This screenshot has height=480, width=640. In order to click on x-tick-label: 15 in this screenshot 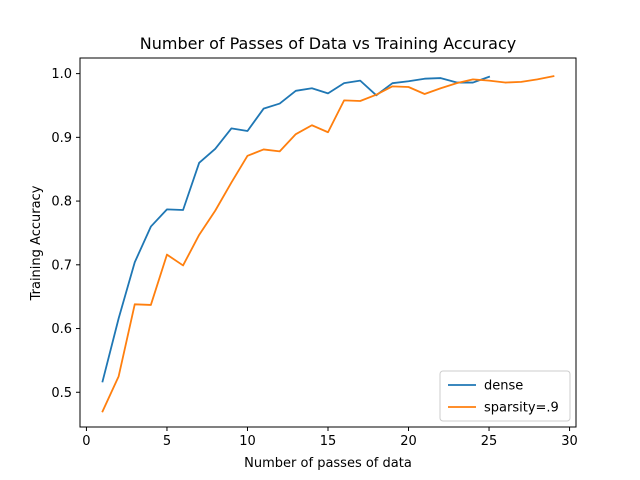, I will do `click(328, 441)`.